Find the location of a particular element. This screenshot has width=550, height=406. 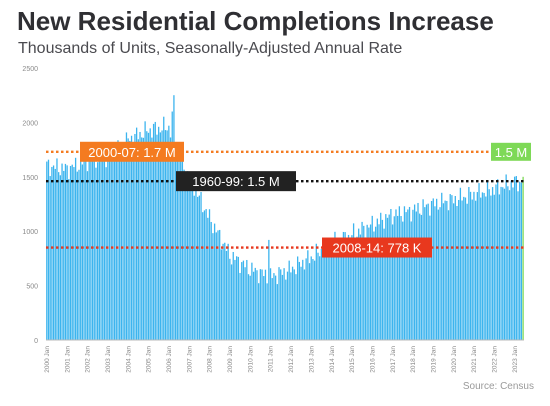

x-tick-label: 2021 Jan is located at coordinates (474, 359).